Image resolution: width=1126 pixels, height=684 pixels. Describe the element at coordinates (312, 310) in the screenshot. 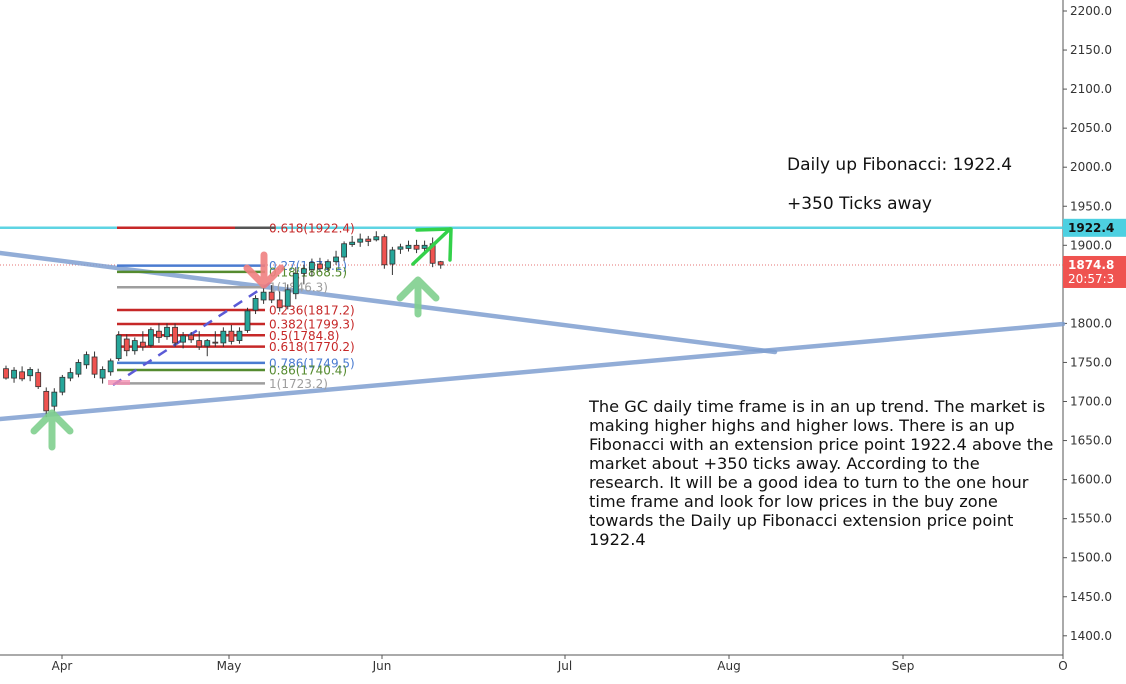

I see `fib-level-label: 0.236(1817.2)` at that location.